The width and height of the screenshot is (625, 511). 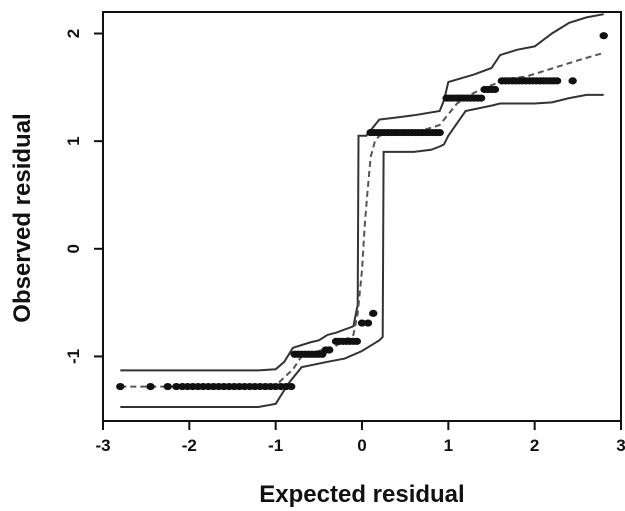 I want to click on x-tick-label: -3, so click(x=102, y=445).